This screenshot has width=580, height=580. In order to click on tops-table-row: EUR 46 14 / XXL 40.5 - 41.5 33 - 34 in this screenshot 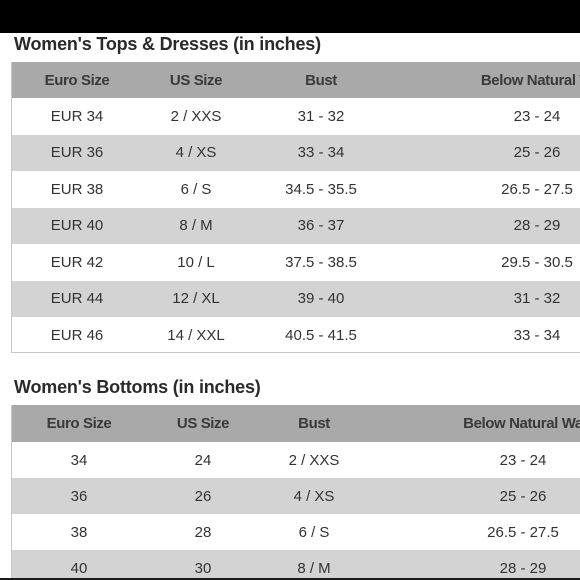, I will do `click(295, 334)`.